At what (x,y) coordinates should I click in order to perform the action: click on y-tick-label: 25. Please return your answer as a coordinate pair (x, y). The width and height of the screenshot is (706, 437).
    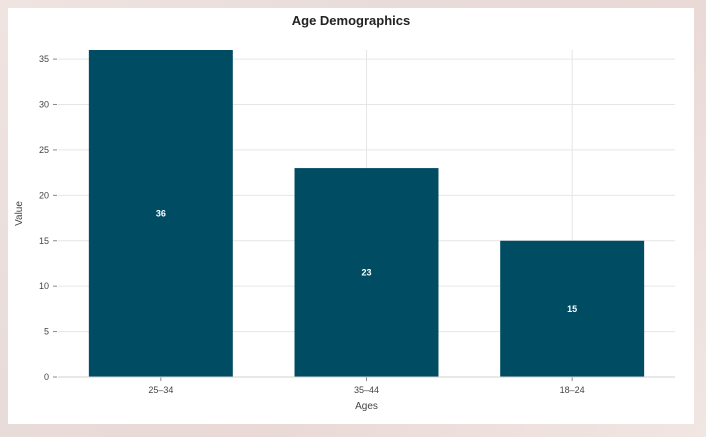
    Looking at the image, I should click on (44, 150).